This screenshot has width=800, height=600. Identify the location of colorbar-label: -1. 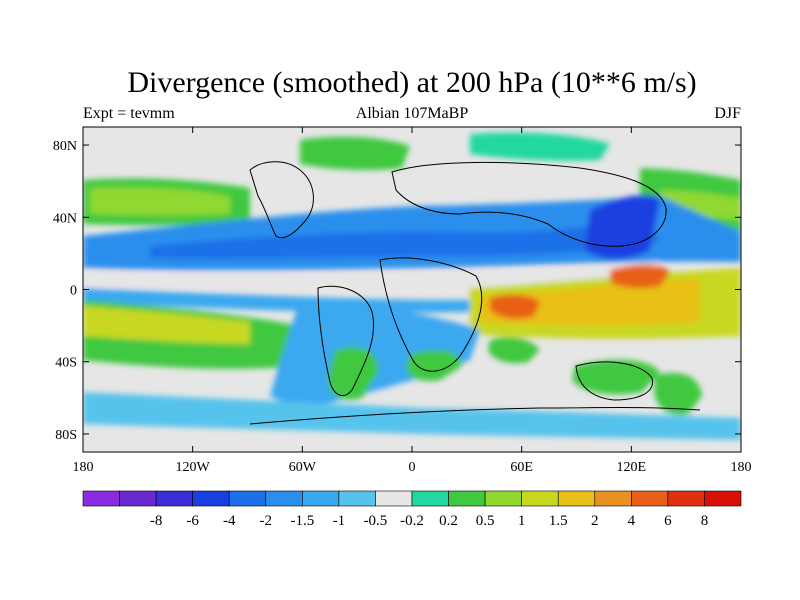
(339, 521).